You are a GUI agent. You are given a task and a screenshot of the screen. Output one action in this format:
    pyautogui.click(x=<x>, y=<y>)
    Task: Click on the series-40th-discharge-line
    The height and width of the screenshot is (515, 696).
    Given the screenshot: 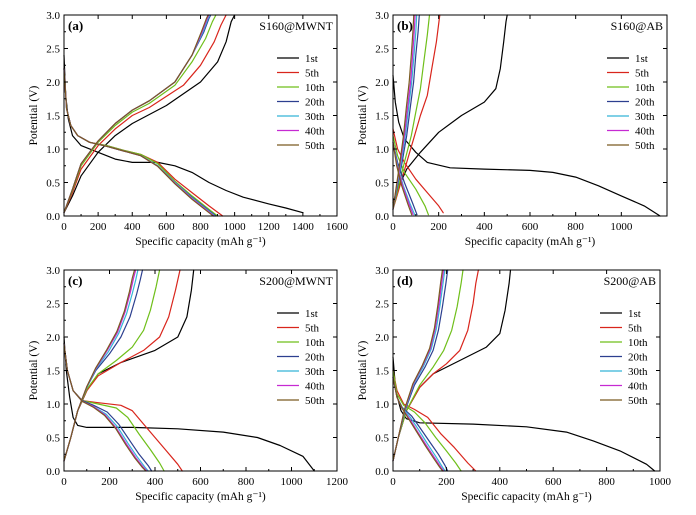 What is the action you would take?
    pyautogui.click(x=139, y=142)
    